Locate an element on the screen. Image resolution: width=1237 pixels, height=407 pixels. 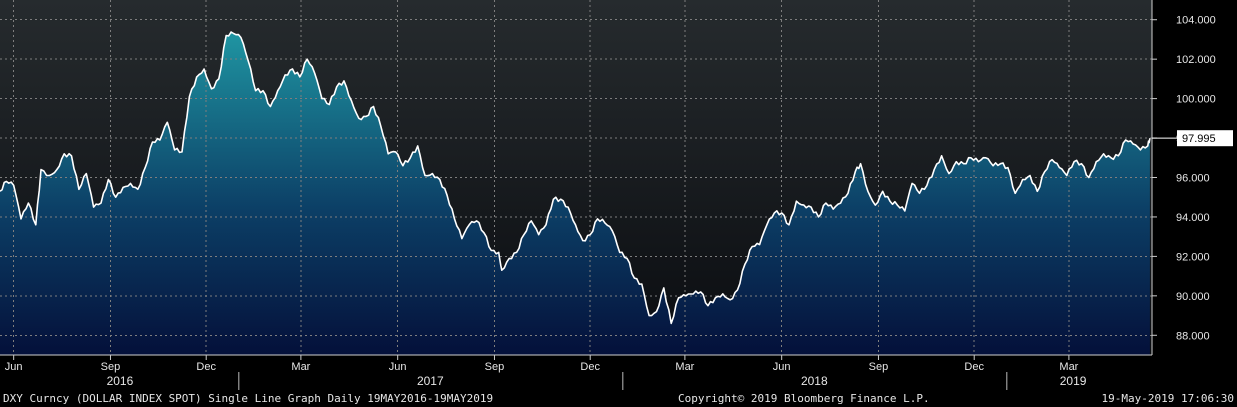
last-value-tag: 97.995 is located at coordinates (1192, 138).